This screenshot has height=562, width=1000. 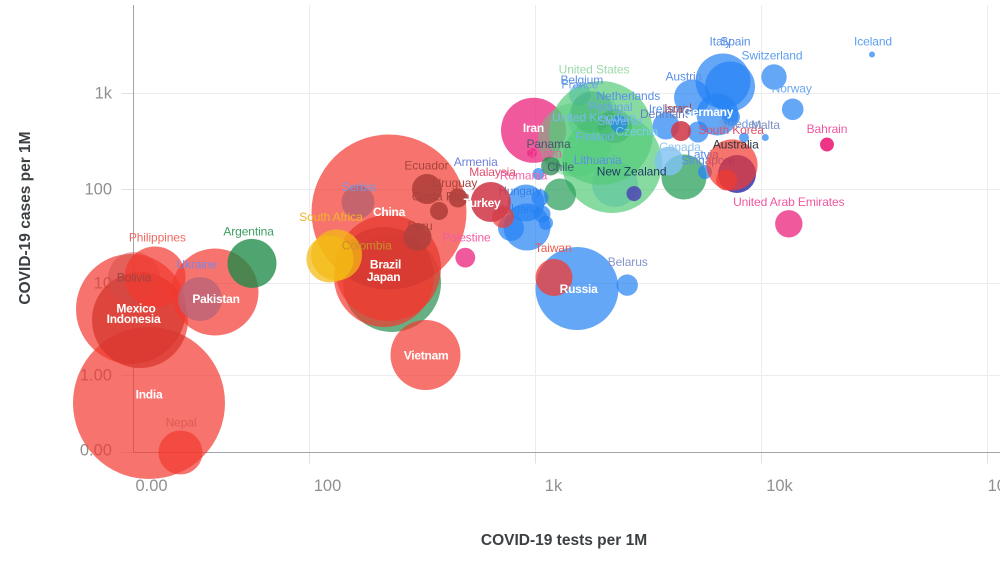 I want to click on svg-text: Belgium, so click(x=581, y=80).